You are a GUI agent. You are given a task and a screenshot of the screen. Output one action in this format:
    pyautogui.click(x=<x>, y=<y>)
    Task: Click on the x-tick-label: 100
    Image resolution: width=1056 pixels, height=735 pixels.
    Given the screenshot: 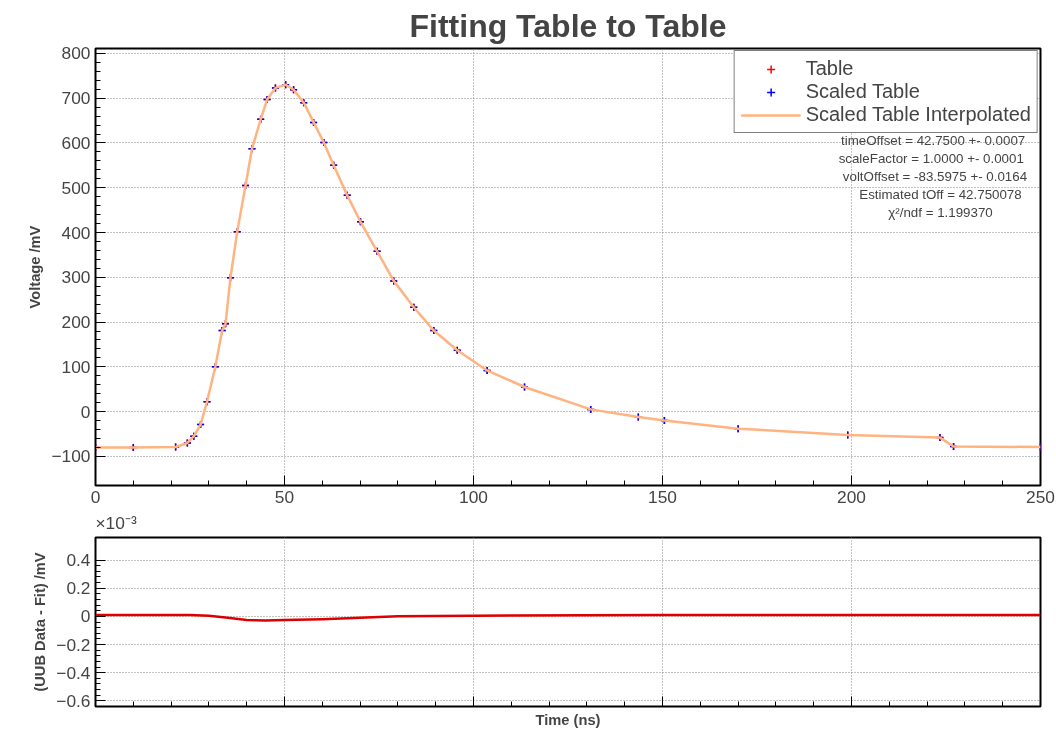 What is the action you would take?
    pyautogui.click(x=473, y=496)
    